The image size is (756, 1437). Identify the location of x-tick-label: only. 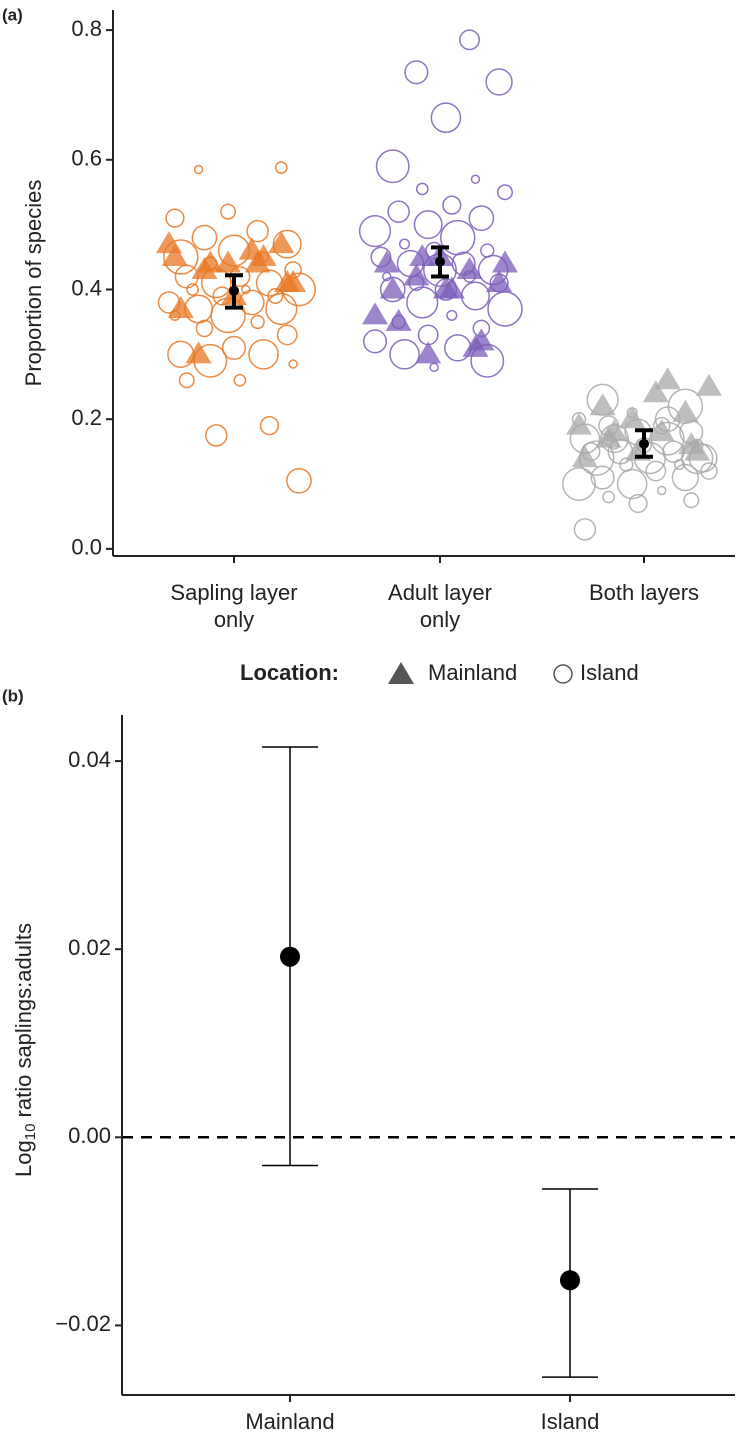
(234, 619).